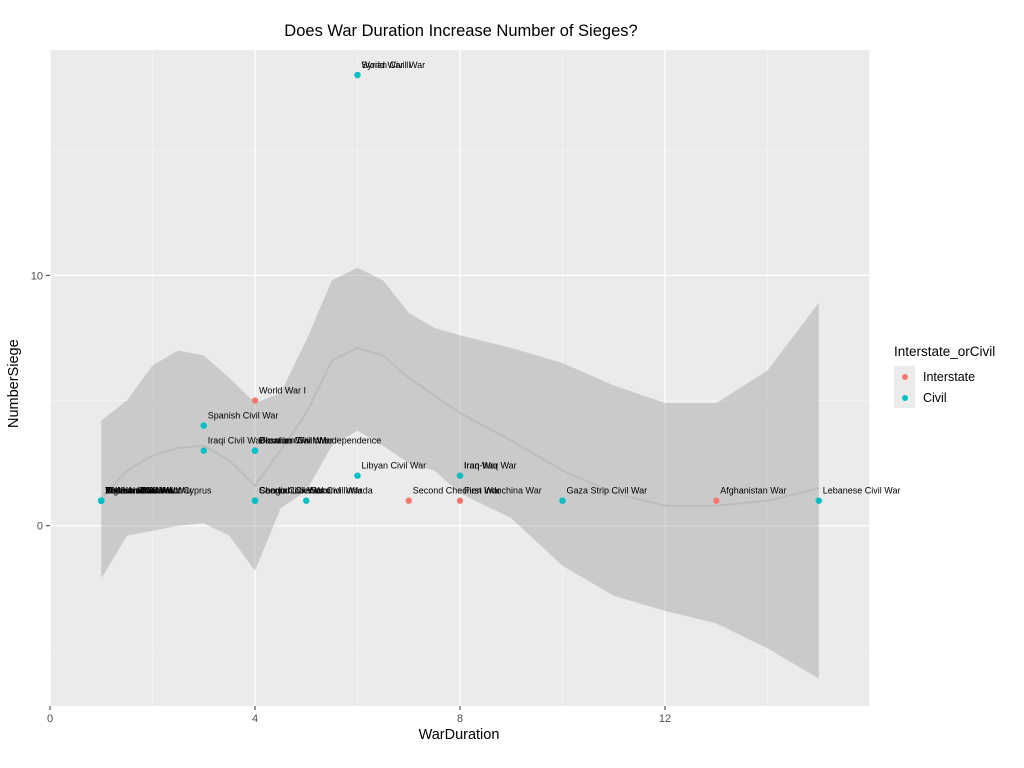  Describe the element at coordinates (14, 383) in the screenshot. I see `y-axis-label: NumberSiege` at that location.